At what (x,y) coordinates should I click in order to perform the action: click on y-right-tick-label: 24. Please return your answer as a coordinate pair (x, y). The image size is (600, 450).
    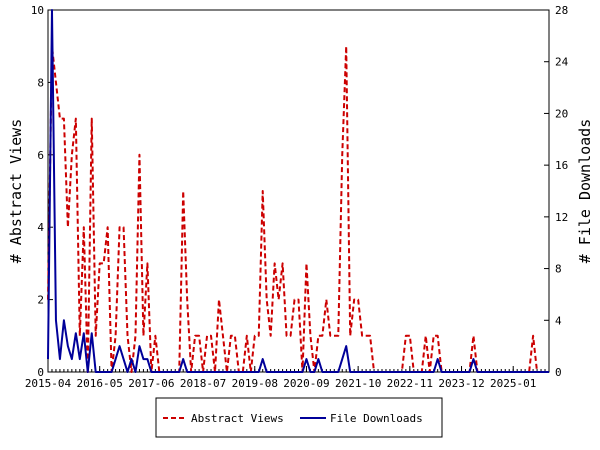
    Looking at the image, I should click on (562, 62).